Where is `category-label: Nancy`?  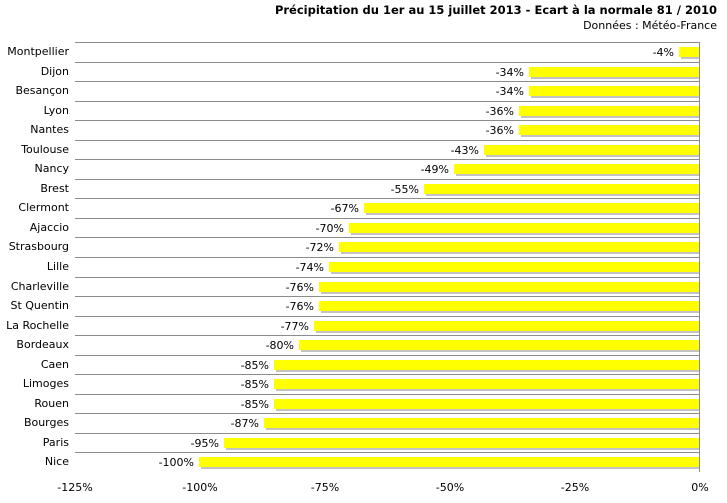 category-label: Nancy is located at coordinates (52, 169).